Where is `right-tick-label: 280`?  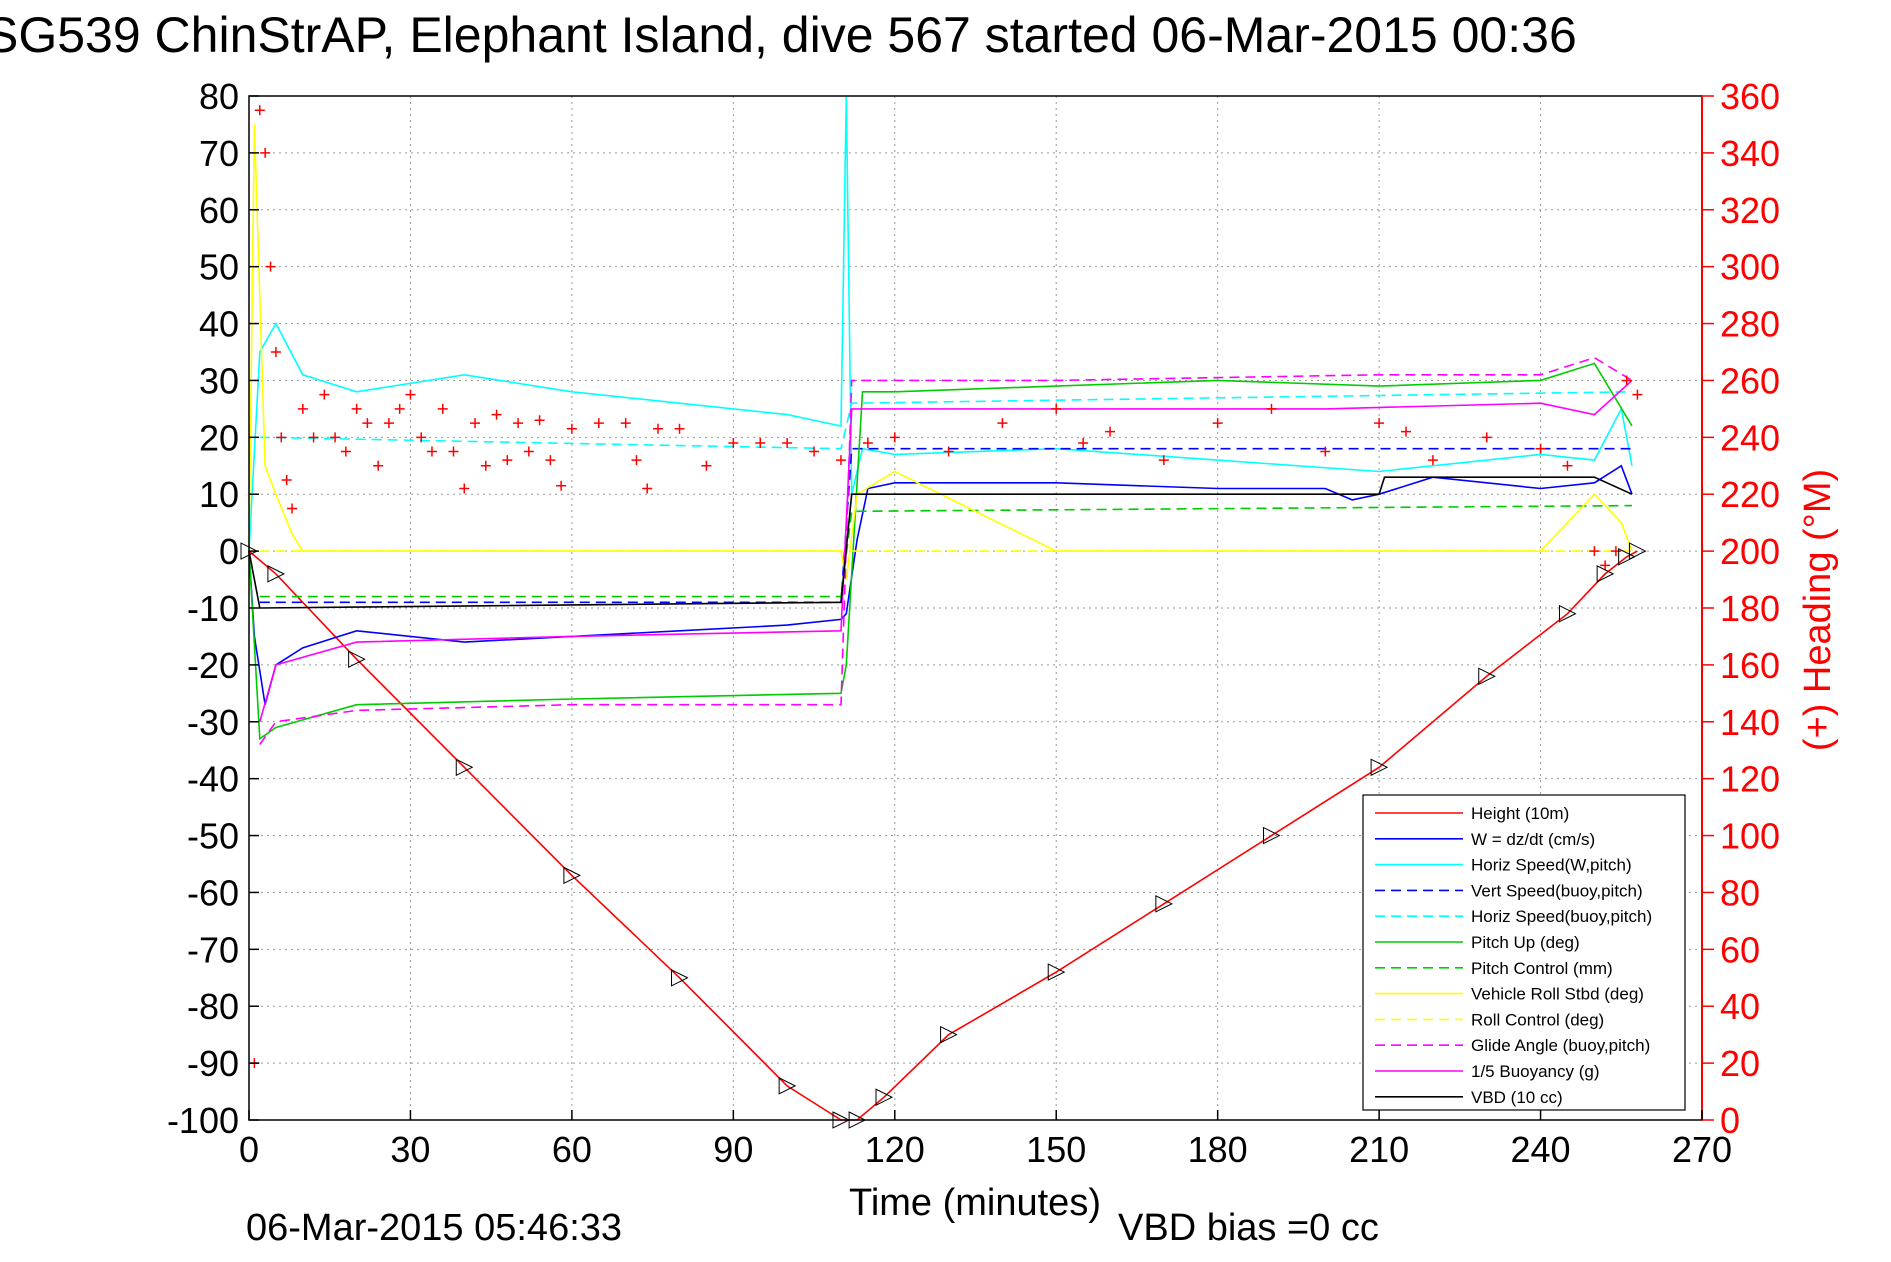 right-tick-label: 280 is located at coordinates (1750, 324).